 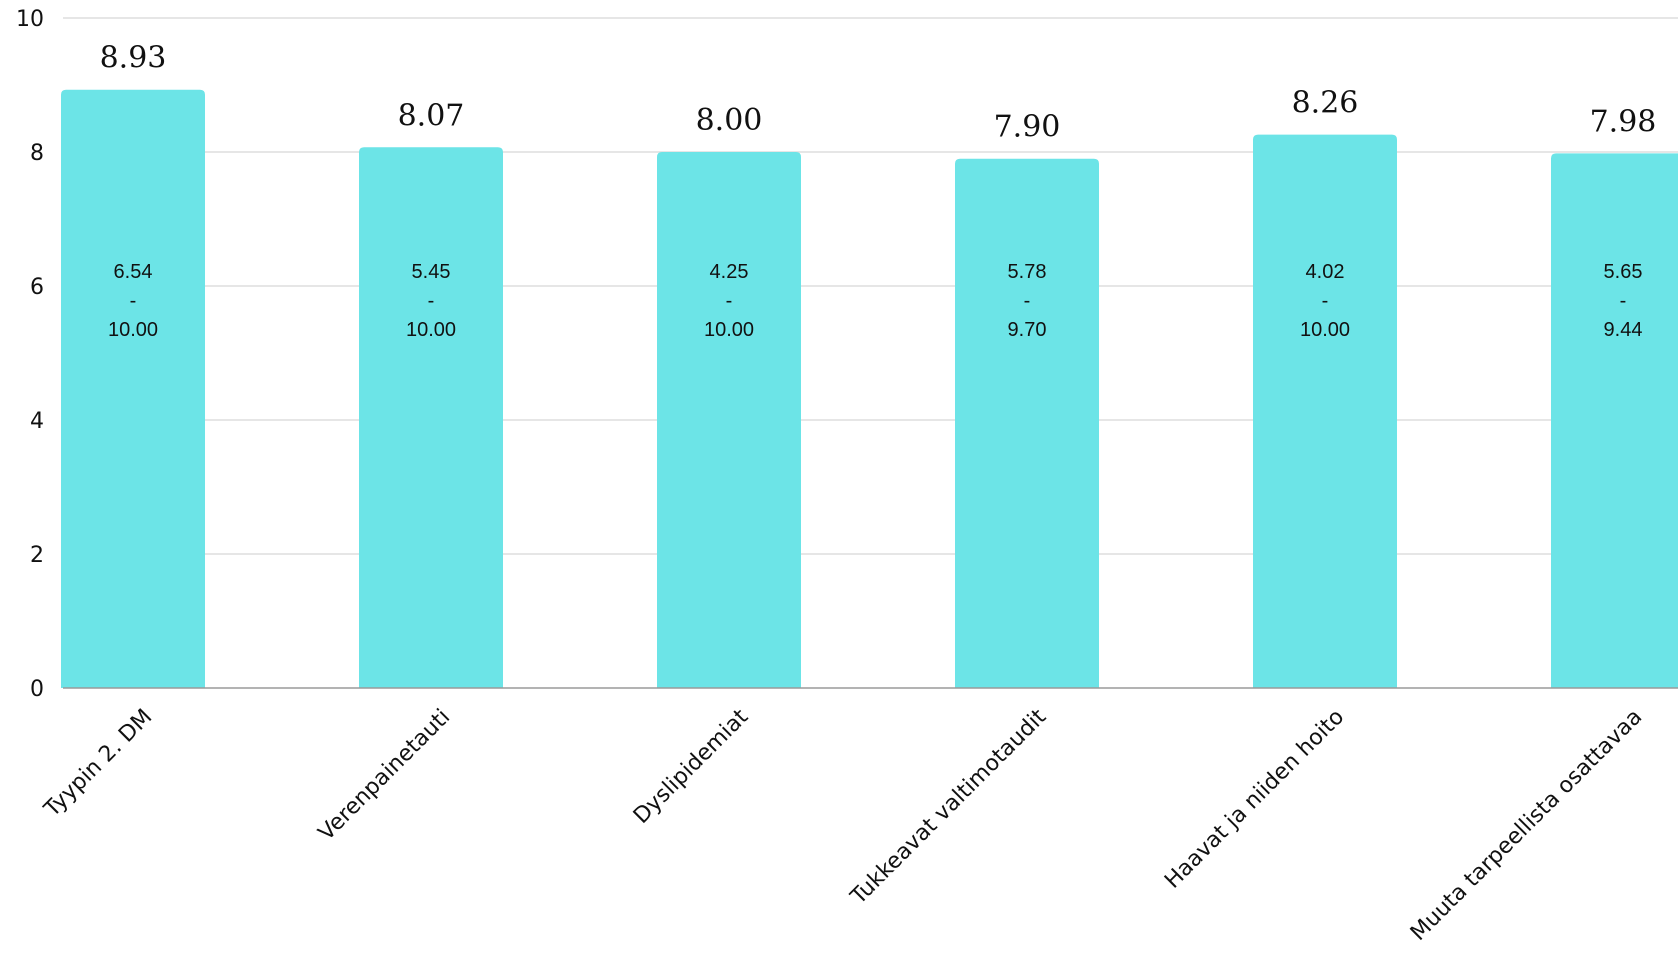 I want to click on bar-group: 8.93 6.54 - 10.00, so click(x=133, y=364).